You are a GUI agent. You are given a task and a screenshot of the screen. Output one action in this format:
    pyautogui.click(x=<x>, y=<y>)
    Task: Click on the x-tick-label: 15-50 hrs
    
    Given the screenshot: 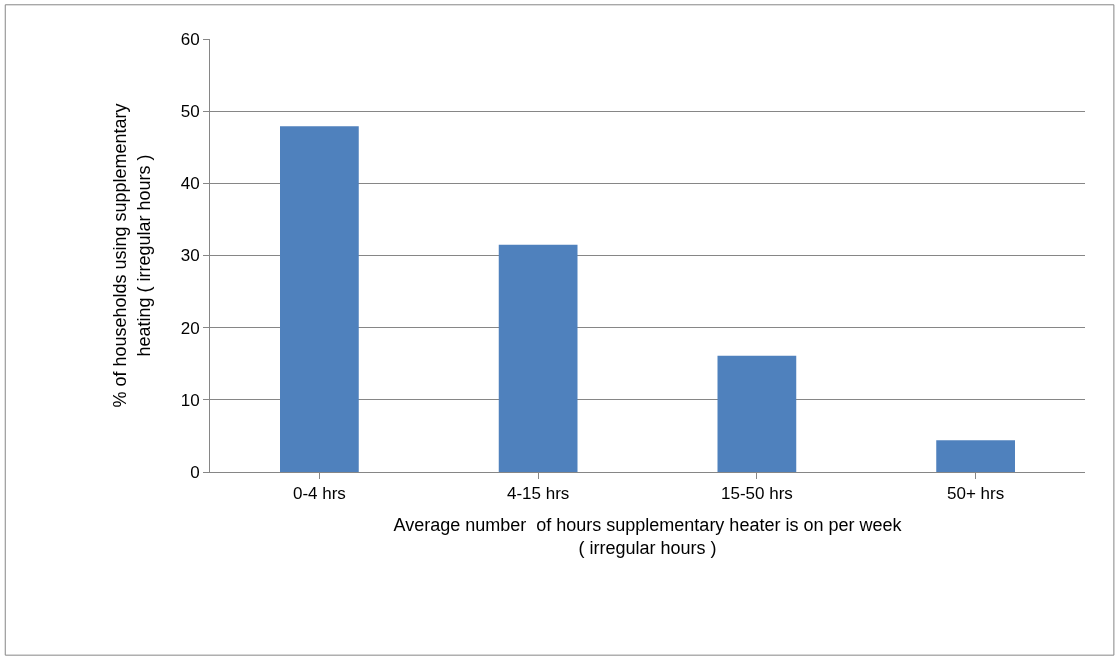 What is the action you would take?
    pyautogui.click(x=756, y=494)
    